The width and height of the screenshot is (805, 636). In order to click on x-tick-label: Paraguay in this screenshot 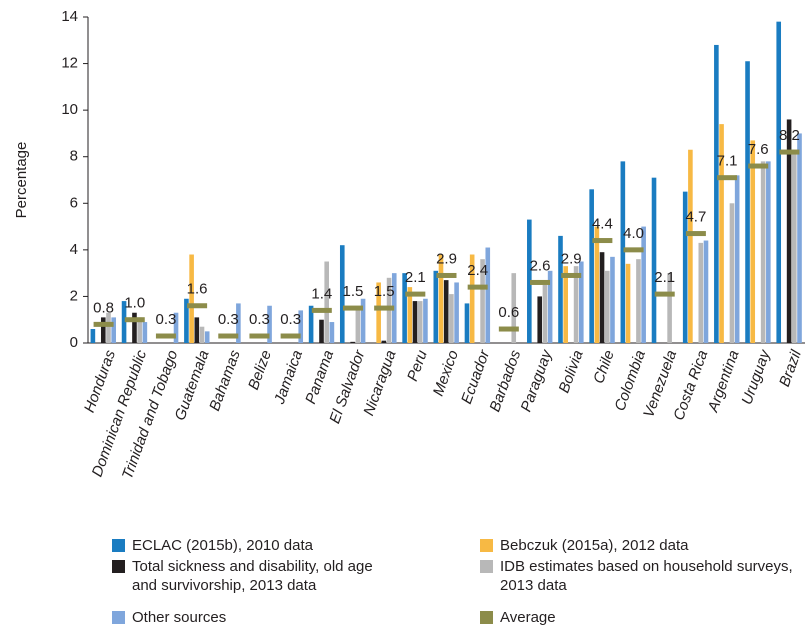, I will do `click(537, 381)`.